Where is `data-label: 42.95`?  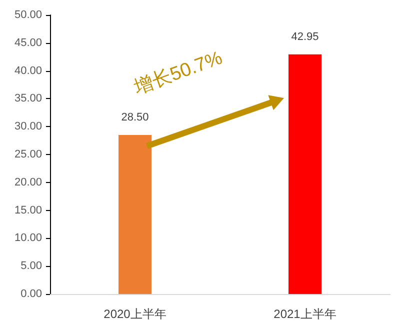
data-label: 42.95 is located at coordinates (305, 36).